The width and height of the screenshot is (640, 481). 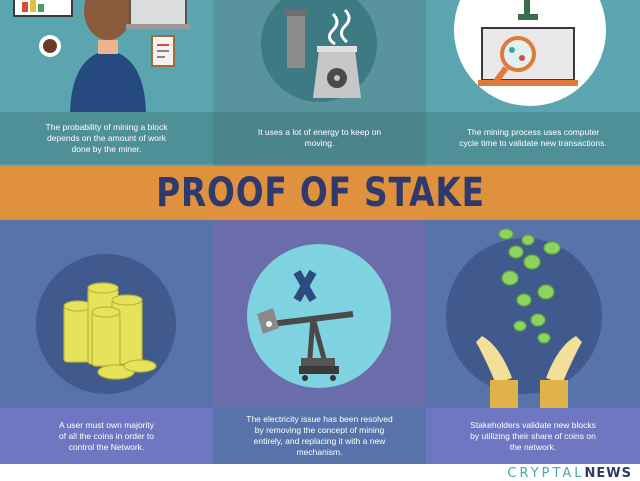 I want to click on pos-panel-left, so click(x=106, y=314).